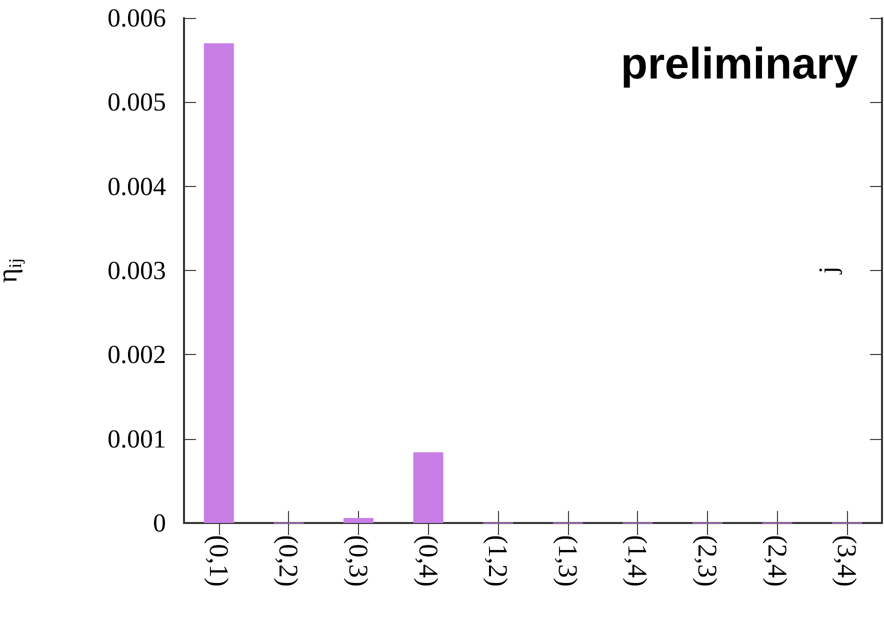  Describe the element at coordinates (137, 186) in the screenshot. I see `y-tick-label: 0.004` at that location.